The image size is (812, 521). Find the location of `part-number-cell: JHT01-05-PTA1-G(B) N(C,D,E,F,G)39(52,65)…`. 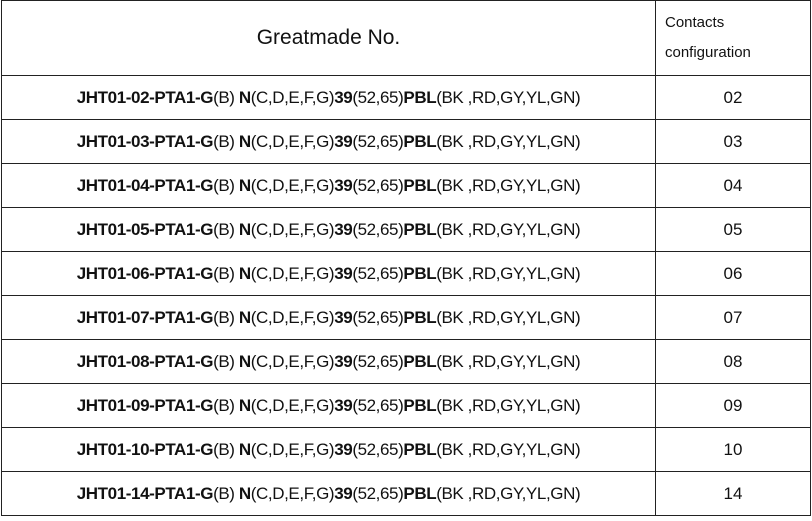

part-number-cell: JHT01-05-PTA1-G(B) N(C,D,E,F,G)39(52,65)… is located at coordinates (328, 229).